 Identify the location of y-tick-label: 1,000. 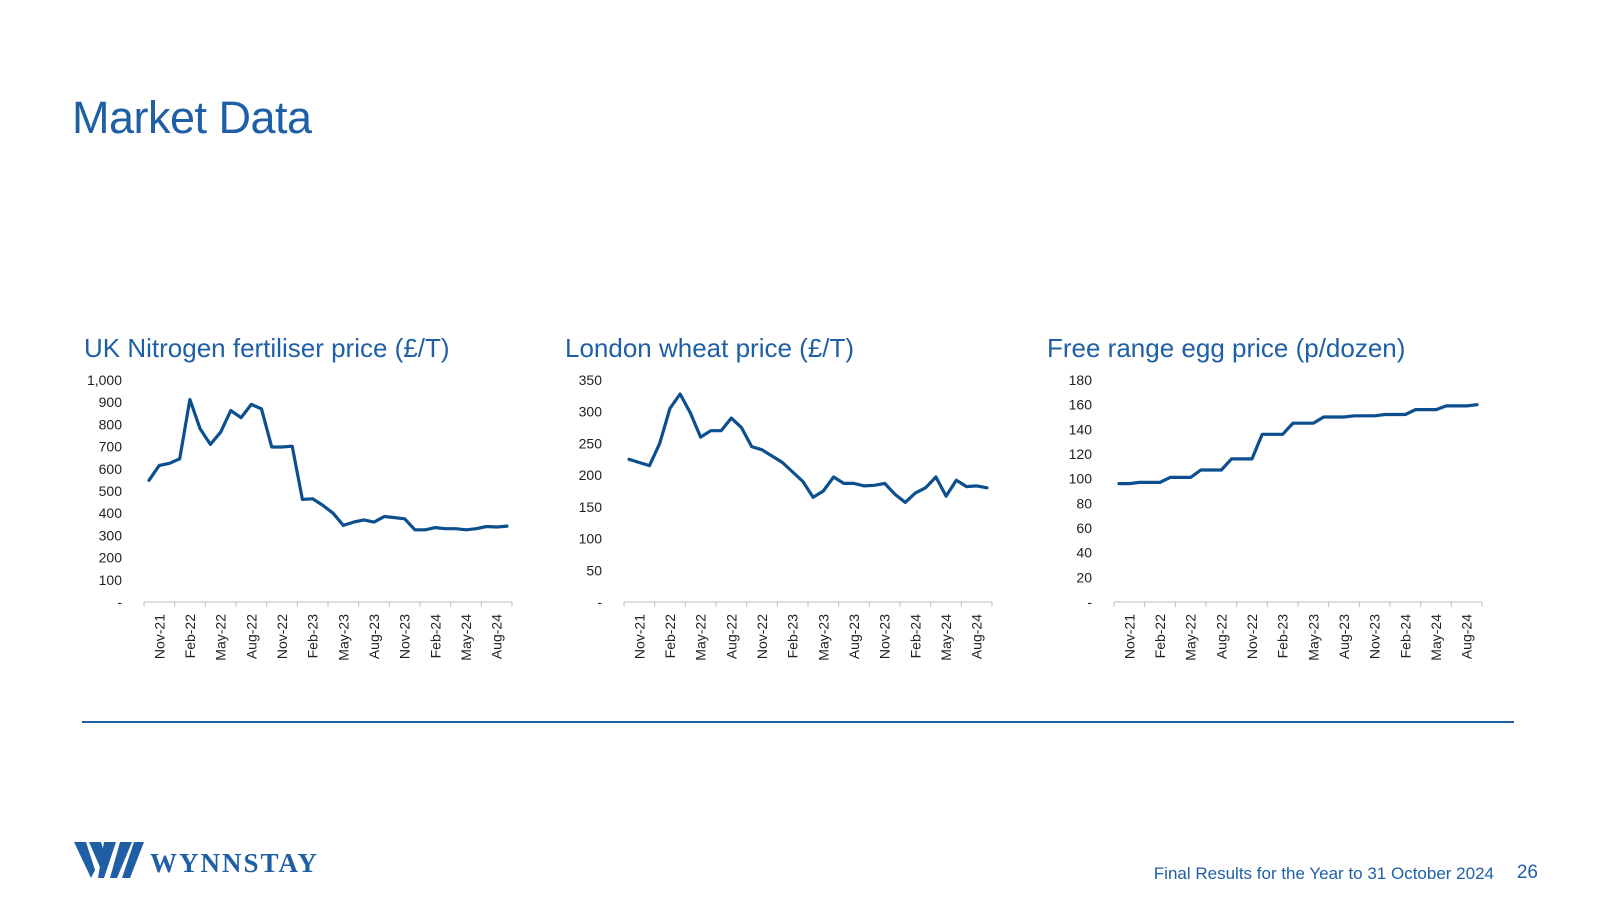
(104, 380).